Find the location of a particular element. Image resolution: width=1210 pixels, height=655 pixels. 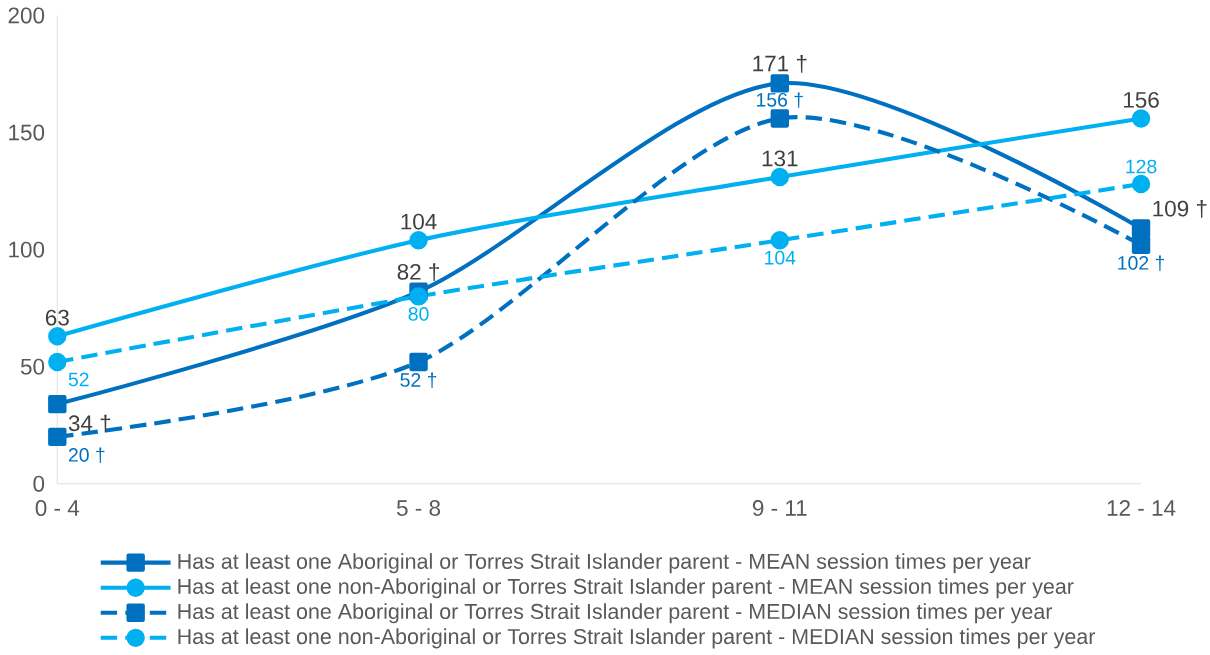

y-tick-label: 50 is located at coordinates (32, 366).